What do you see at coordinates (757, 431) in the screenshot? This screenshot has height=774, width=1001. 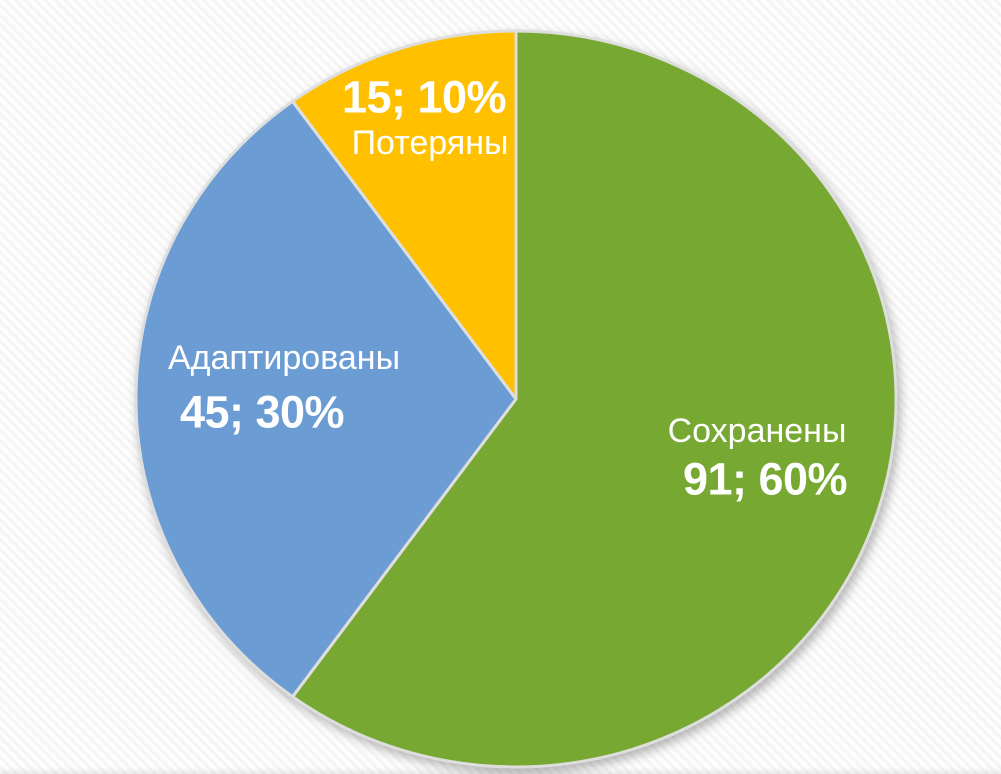 I see `slice-label-name-1: Сохранены` at bounding box center [757, 431].